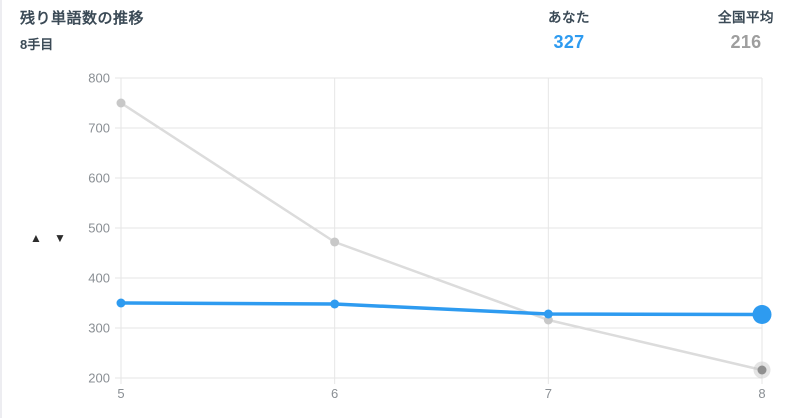 The height and width of the screenshot is (418, 786). What do you see at coordinates (99, 378) in the screenshot?
I see `y-axis-tick-label: 200` at bounding box center [99, 378].